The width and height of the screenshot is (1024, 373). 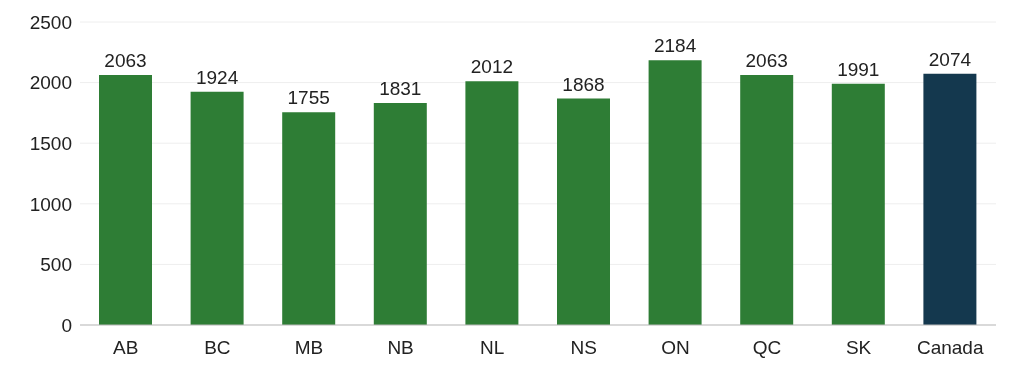 What do you see at coordinates (308, 98) in the screenshot?
I see `data-label: 1755` at bounding box center [308, 98].